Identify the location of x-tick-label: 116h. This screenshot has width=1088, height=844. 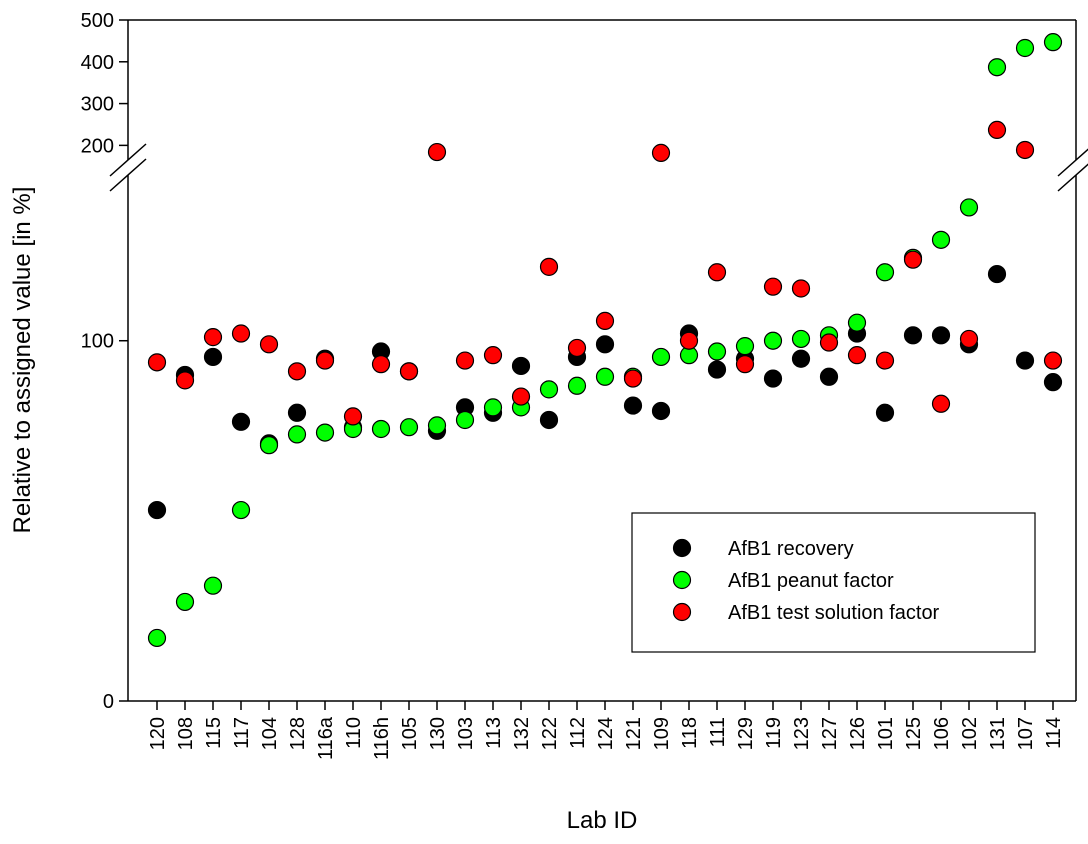
(382, 738).